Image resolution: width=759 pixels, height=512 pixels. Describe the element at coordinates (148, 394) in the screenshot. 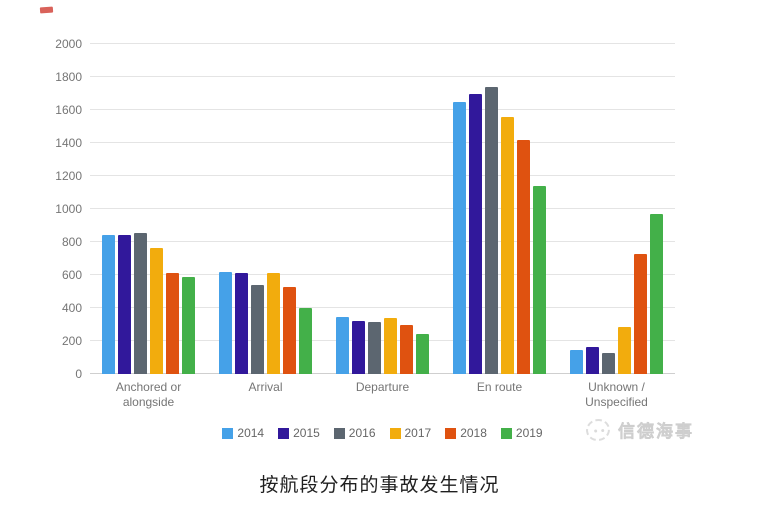

I see `x-axis-category-label: Anchored or alongside` at that location.